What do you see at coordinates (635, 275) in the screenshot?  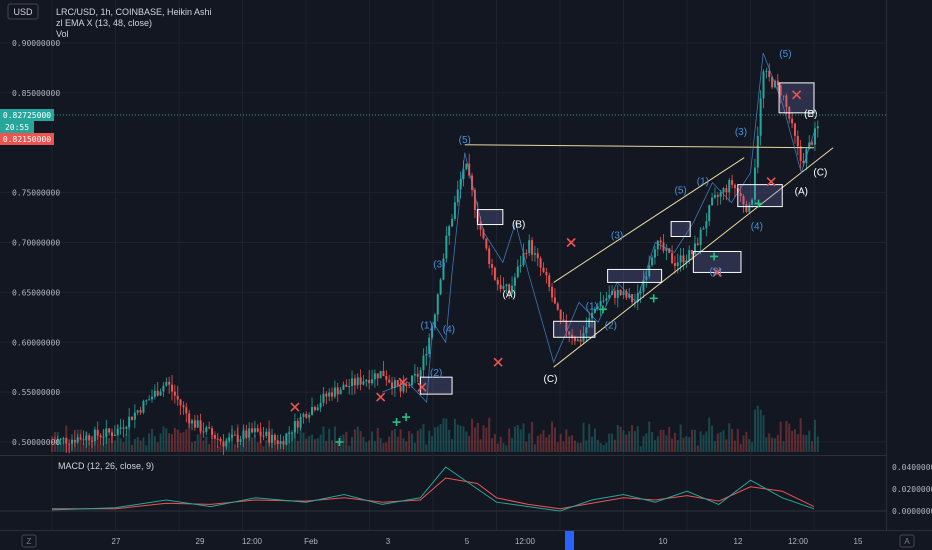 I see `wave-box` at bounding box center [635, 275].